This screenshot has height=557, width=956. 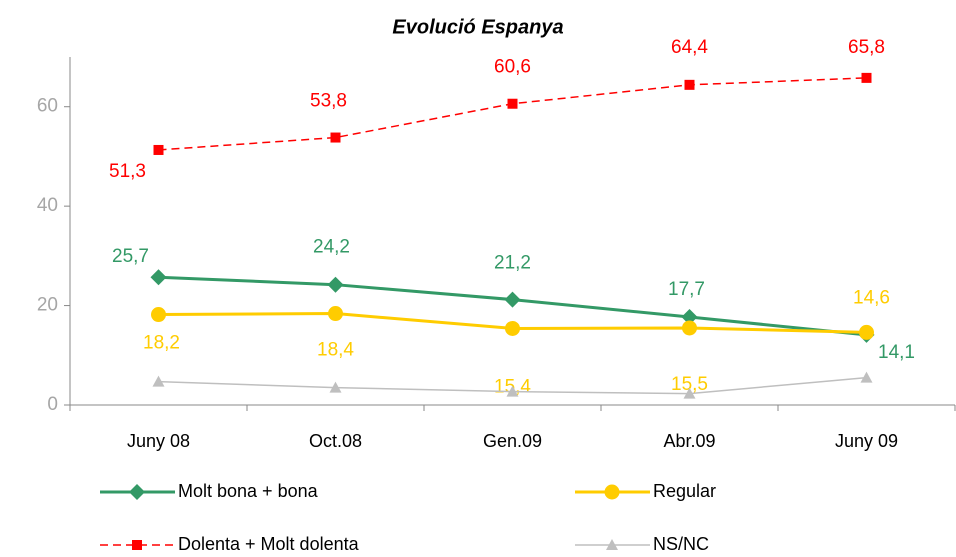 I want to click on data-label: 14,1, so click(x=896, y=352).